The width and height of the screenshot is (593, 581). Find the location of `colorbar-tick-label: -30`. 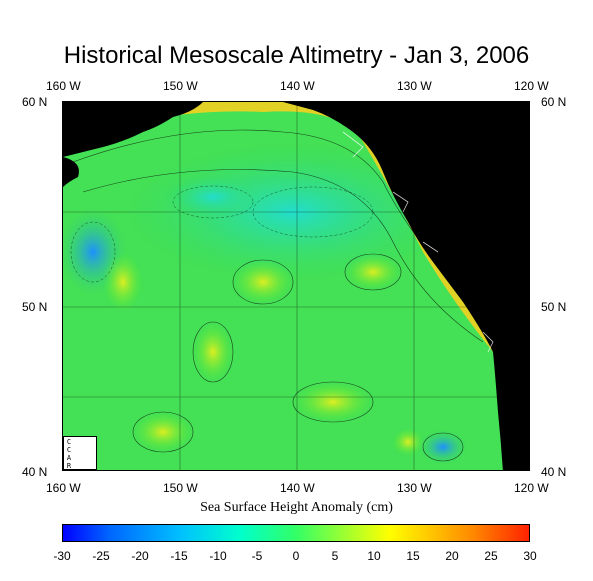

colorbar-tick-label: -30 is located at coordinates (62, 556).